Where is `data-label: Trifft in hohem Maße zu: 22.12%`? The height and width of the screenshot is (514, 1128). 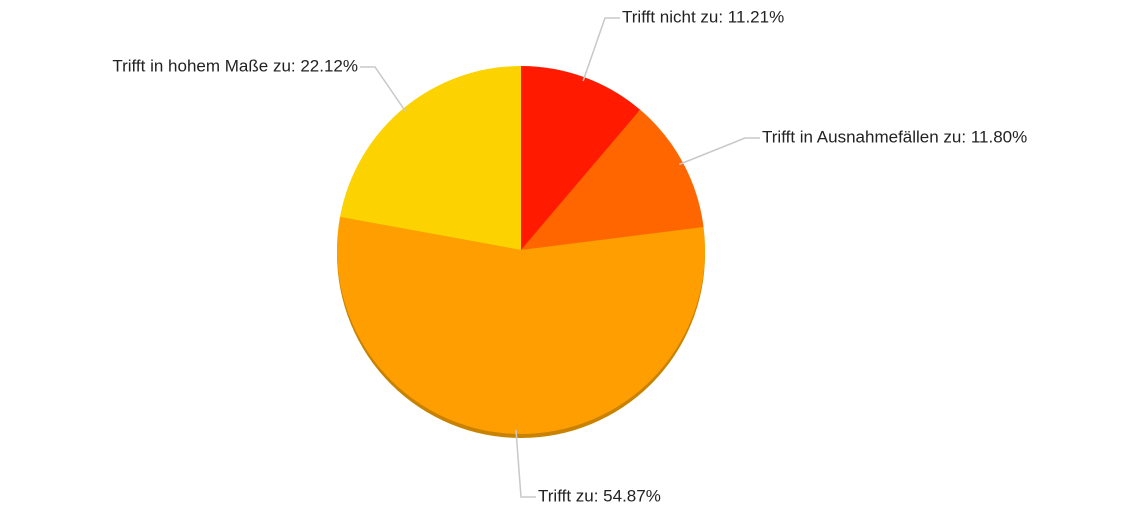
data-label: Trifft in hohem Maße zu: 22.12% is located at coordinates (235, 65).